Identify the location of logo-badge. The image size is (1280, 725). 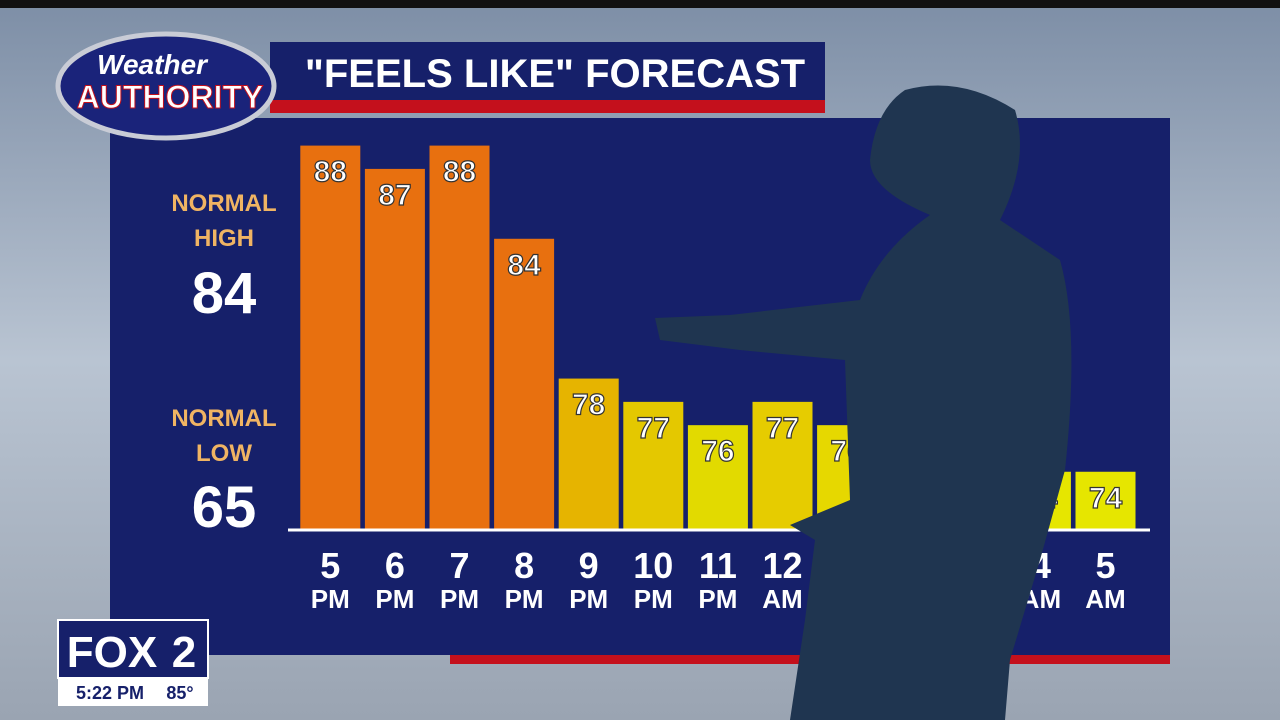
(166, 86).